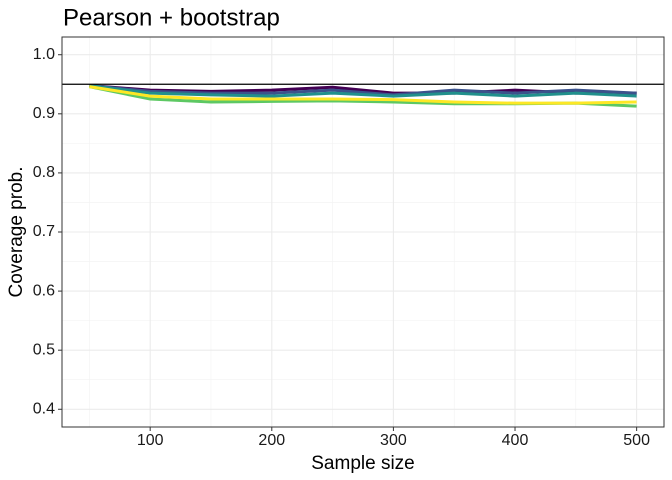  What do you see at coordinates (150, 440) in the screenshot?
I see `x-tick-label: 100` at bounding box center [150, 440].